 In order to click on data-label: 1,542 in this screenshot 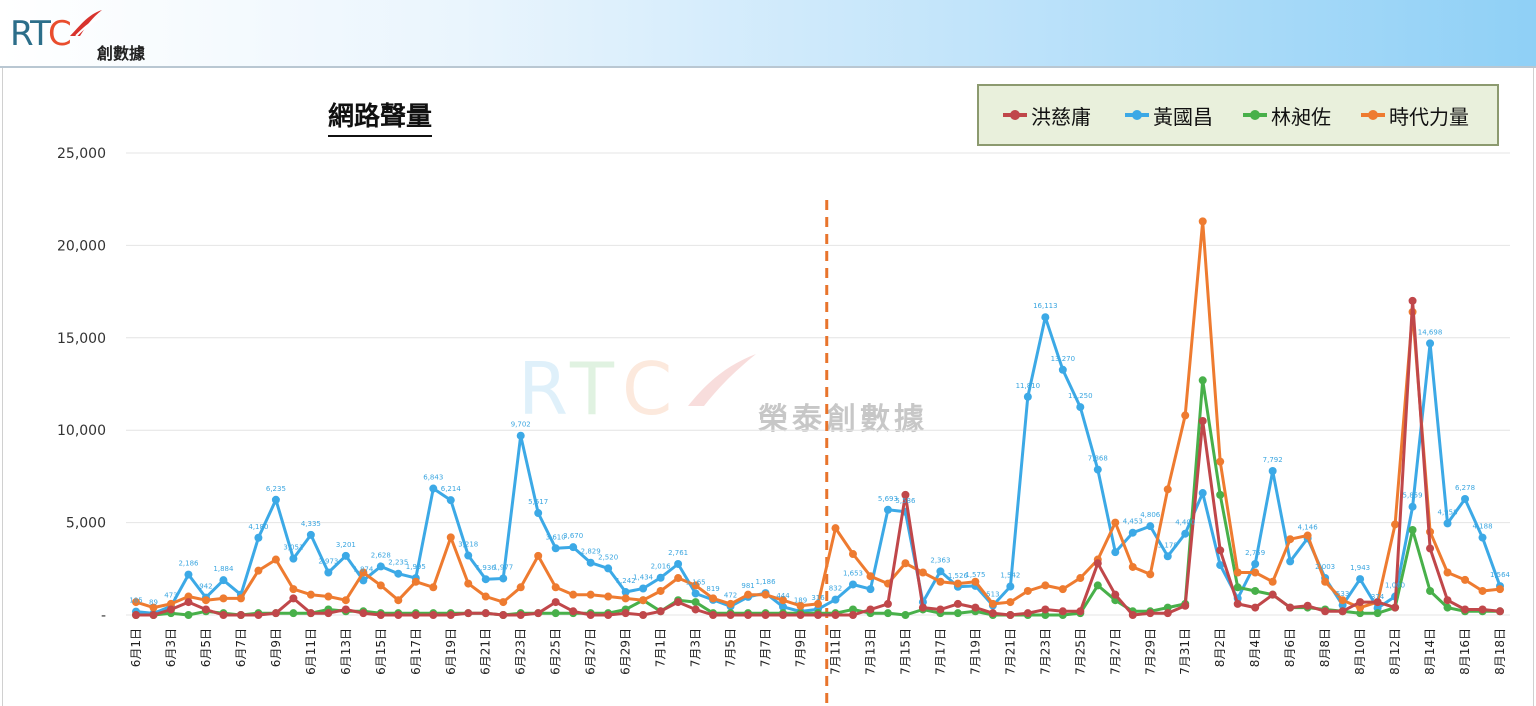, I will do `click(1010, 576)`.